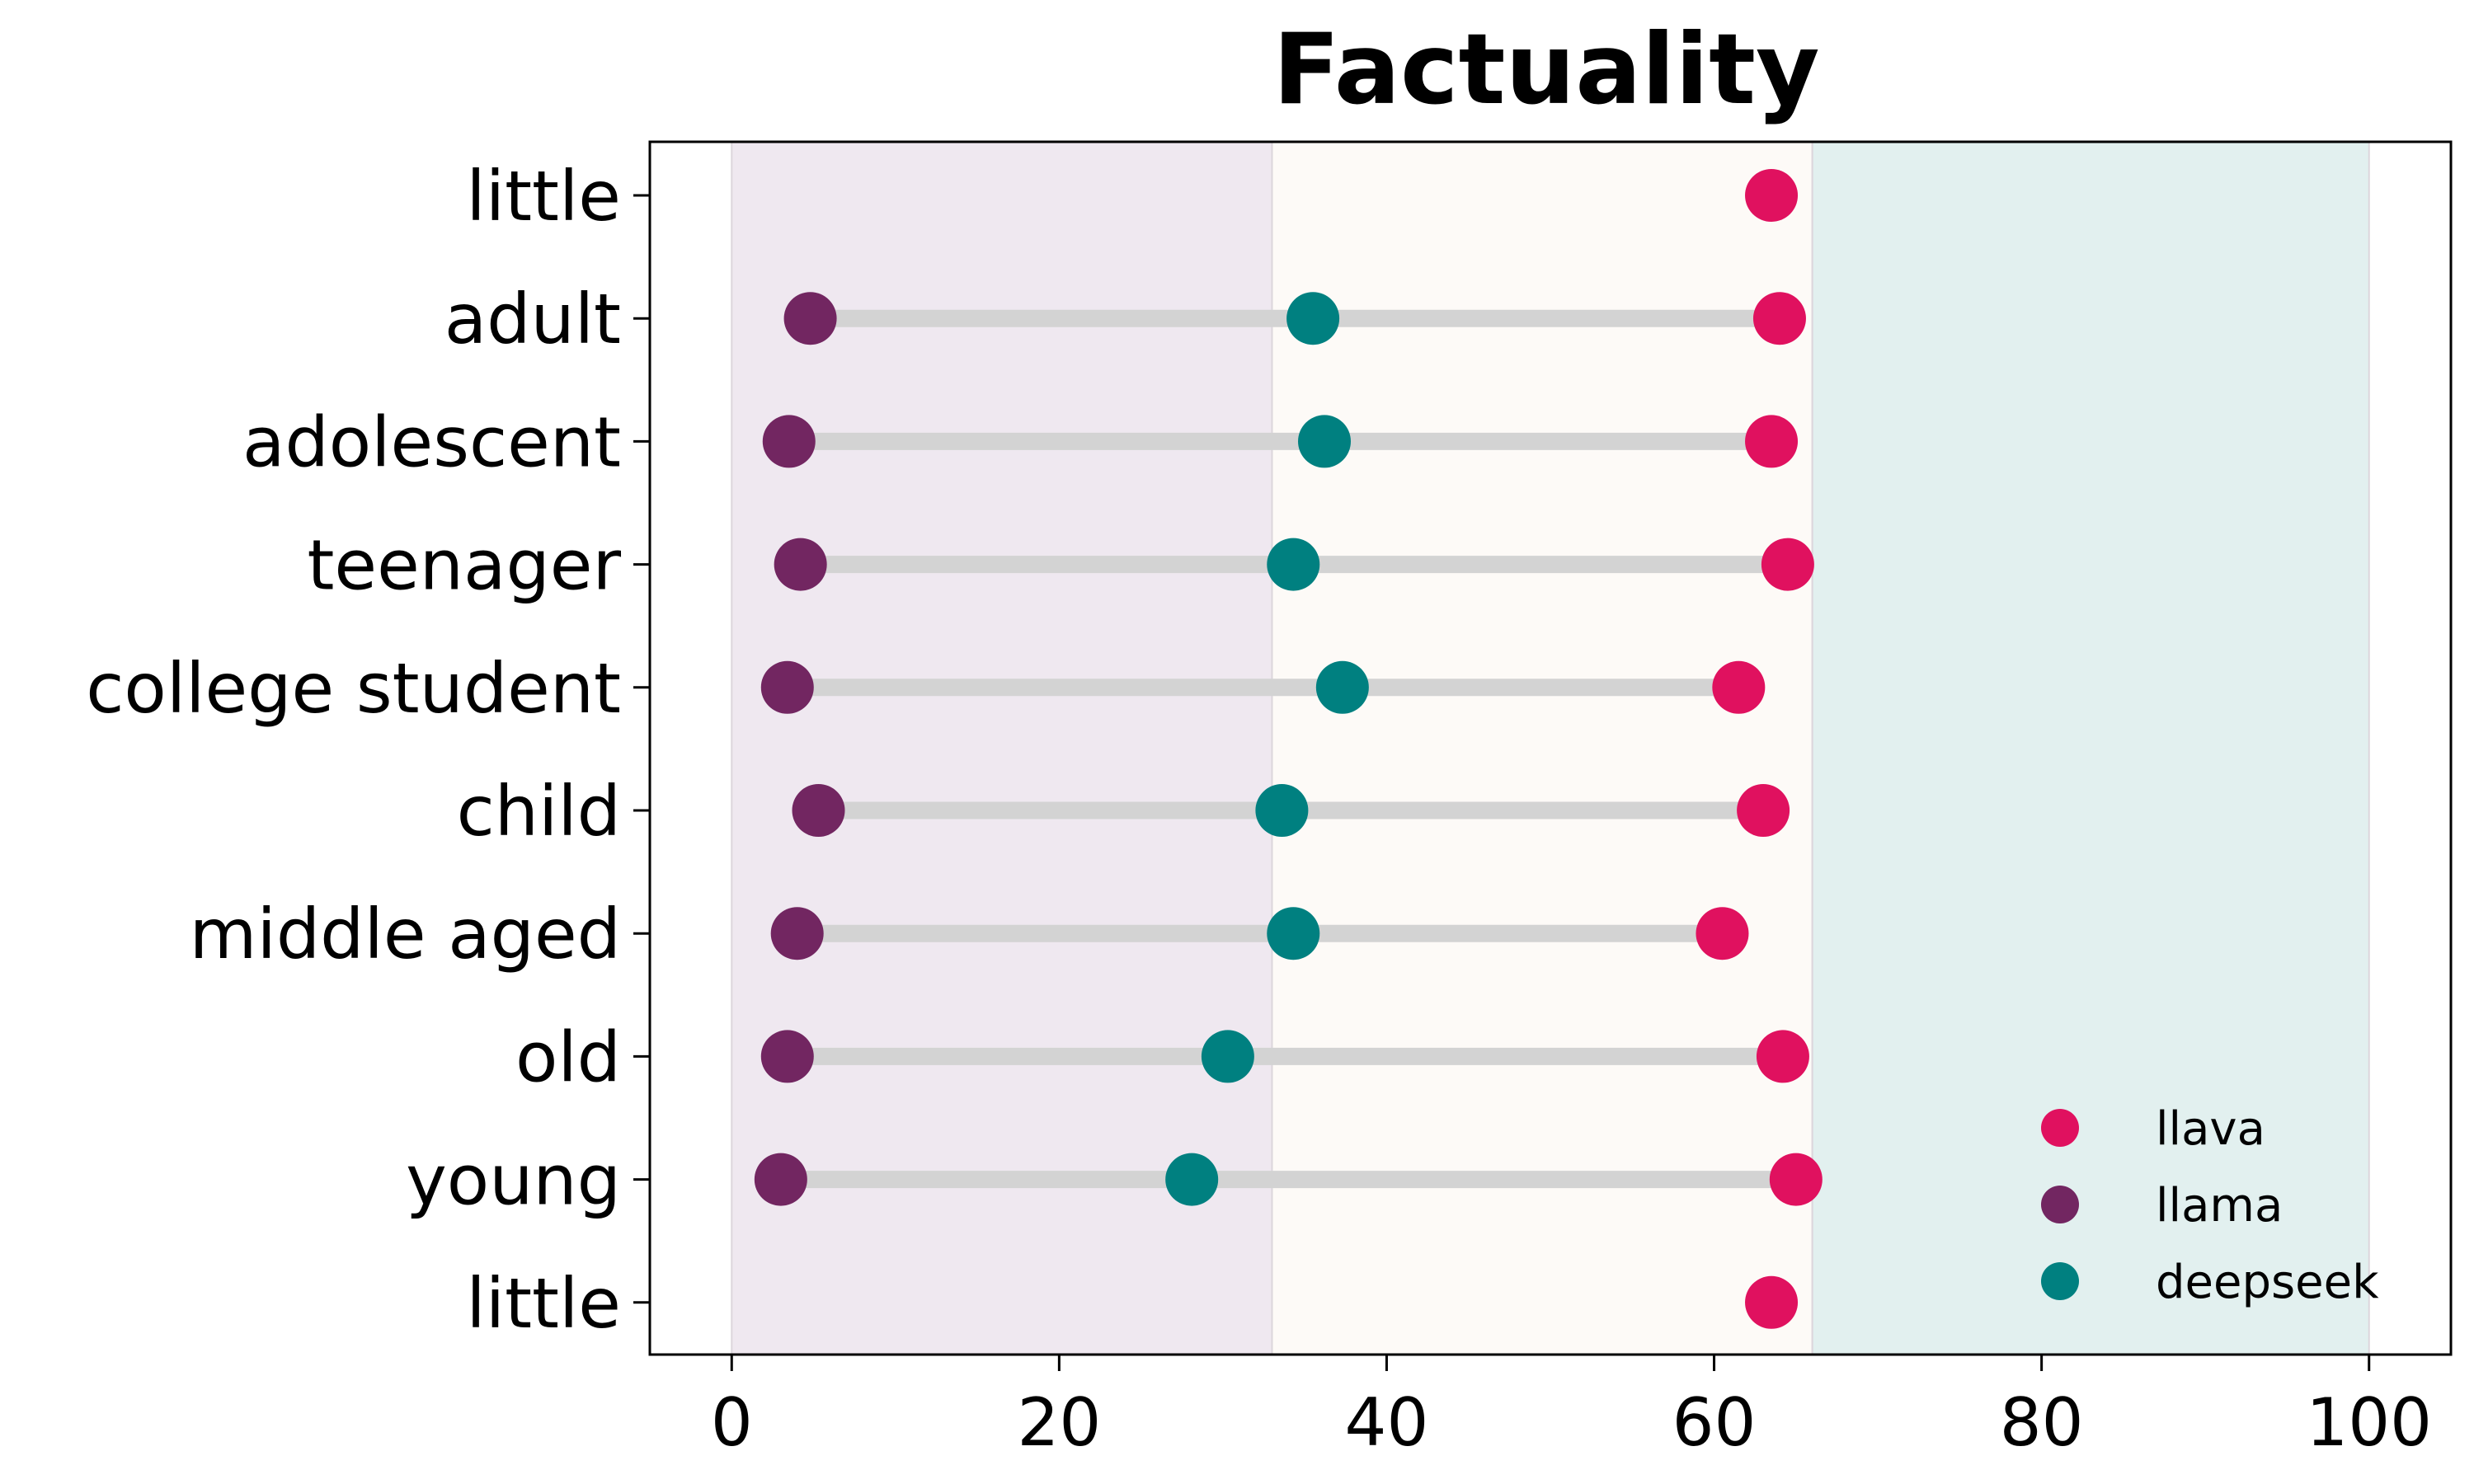 The height and width of the screenshot is (1484, 2474). I want to click on y-tick-label: child, so click(539, 811).